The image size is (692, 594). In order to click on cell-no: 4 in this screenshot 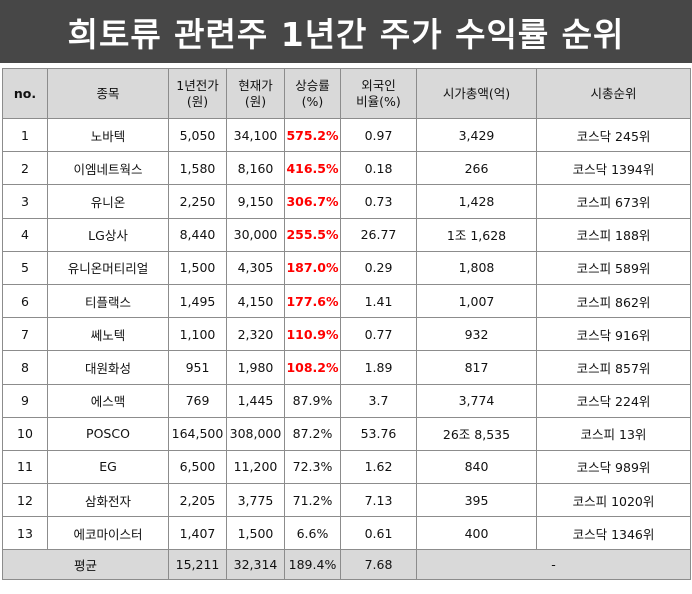, I will do `click(25, 234)`.